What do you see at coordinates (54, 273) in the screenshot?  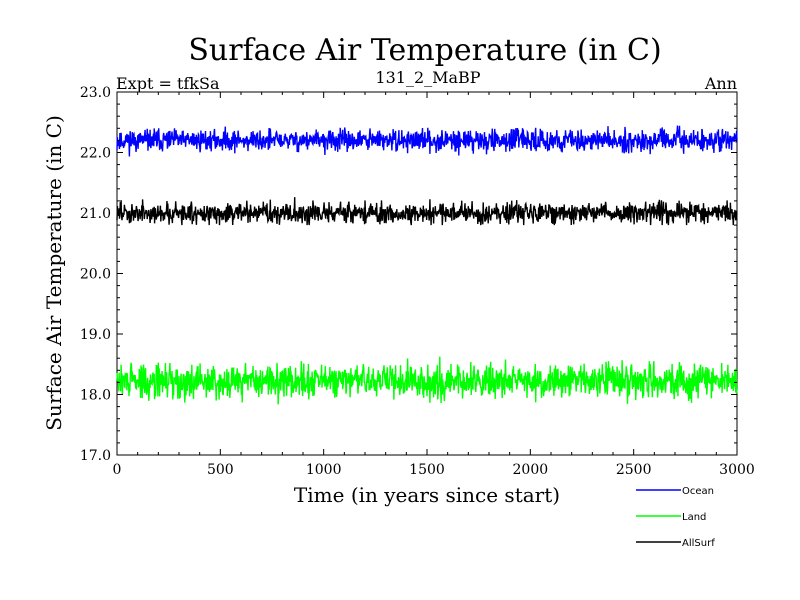 I see `y-axis-label: Surface Air Temperature (in C)` at bounding box center [54, 273].